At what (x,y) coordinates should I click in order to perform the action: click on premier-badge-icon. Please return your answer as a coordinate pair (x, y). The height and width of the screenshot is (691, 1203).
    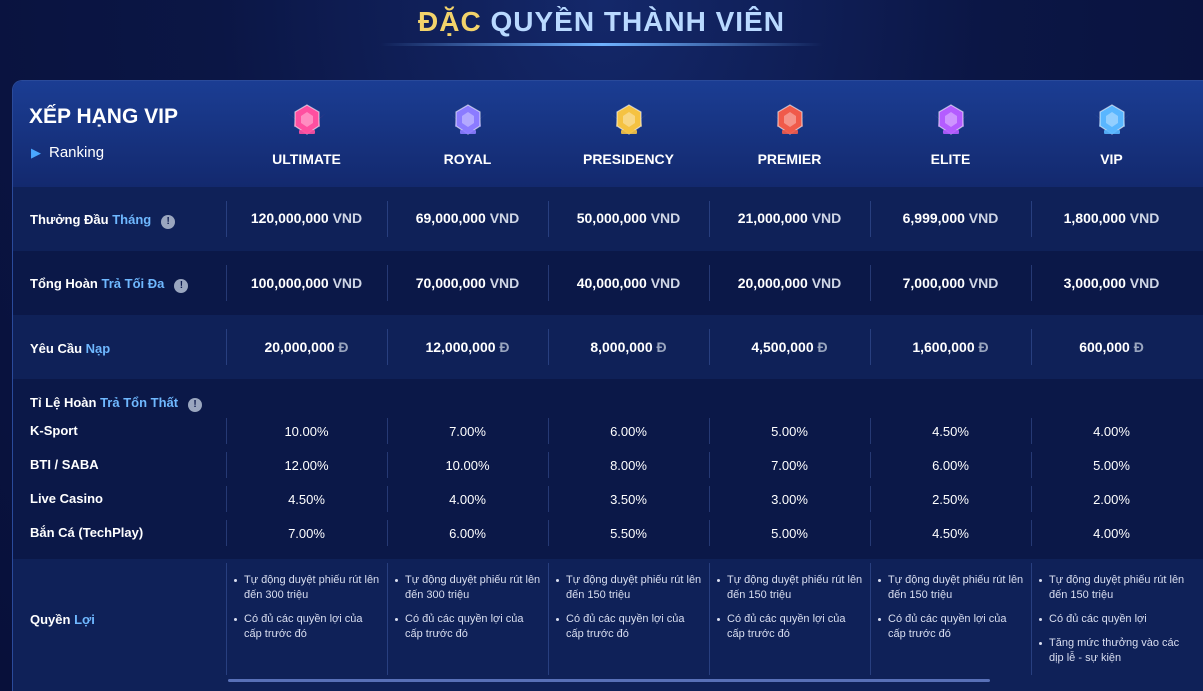
    Looking at the image, I should click on (790, 120).